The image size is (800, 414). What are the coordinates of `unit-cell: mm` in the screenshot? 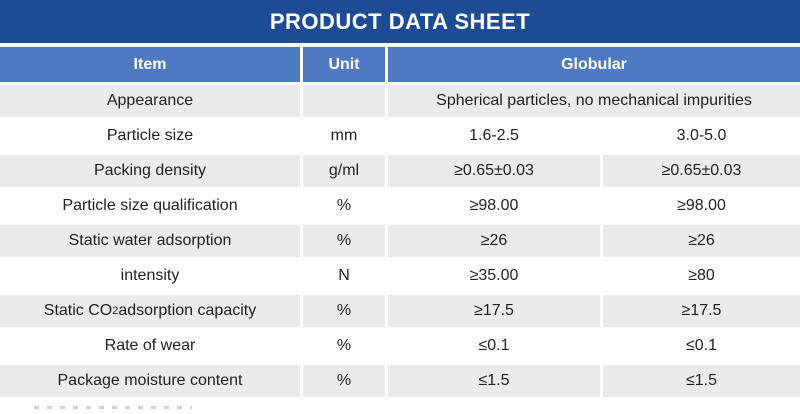 It's located at (344, 136).